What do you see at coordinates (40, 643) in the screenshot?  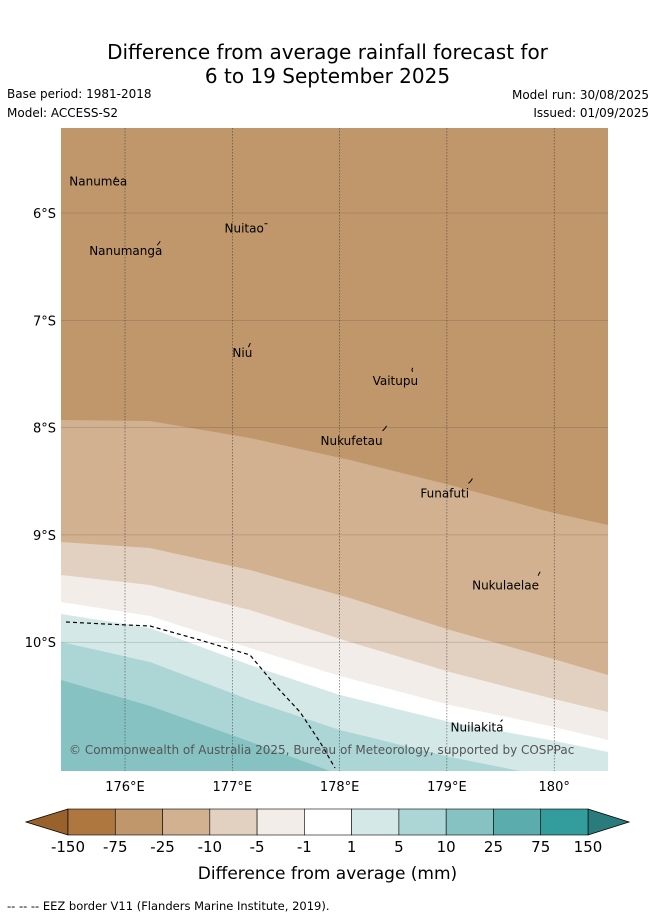 I see `latitude-tick-label: 10°S` at bounding box center [40, 643].